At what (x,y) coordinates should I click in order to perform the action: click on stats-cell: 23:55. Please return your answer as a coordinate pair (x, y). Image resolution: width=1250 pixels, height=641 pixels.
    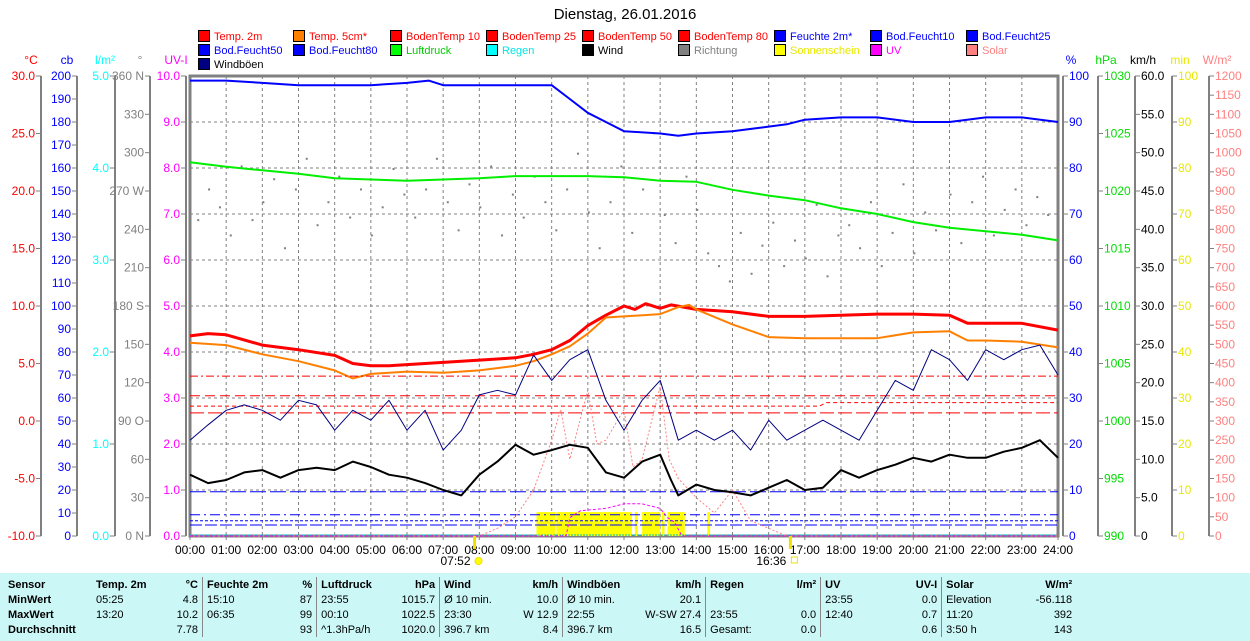
    Looking at the image, I should click on (859, 599).